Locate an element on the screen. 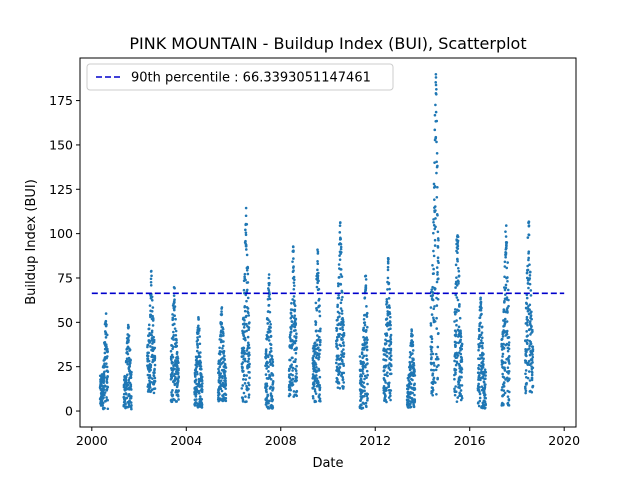  legend-box is located at coordinates (240, 77).